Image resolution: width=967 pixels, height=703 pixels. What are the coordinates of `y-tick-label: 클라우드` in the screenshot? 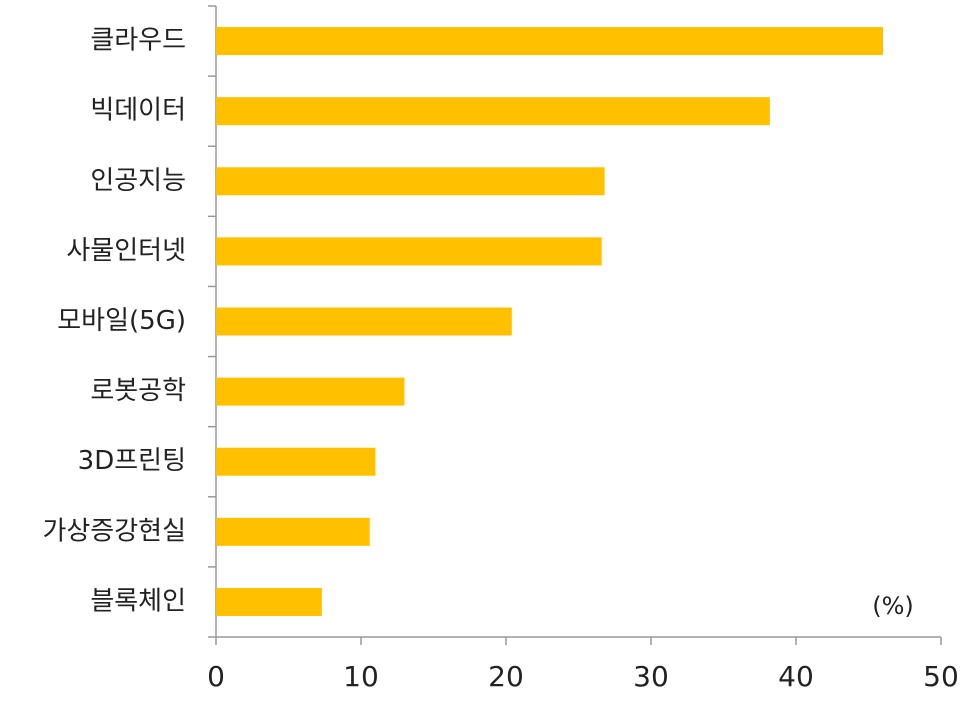 It's located at (138, 41).